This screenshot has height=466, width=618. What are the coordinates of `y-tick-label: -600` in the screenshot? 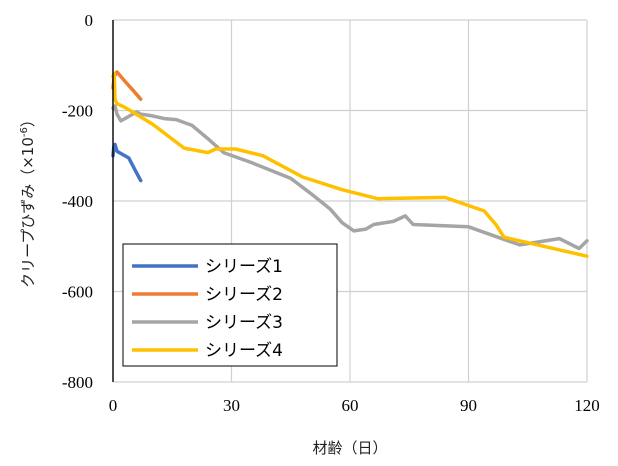 It's located at (77, 292).